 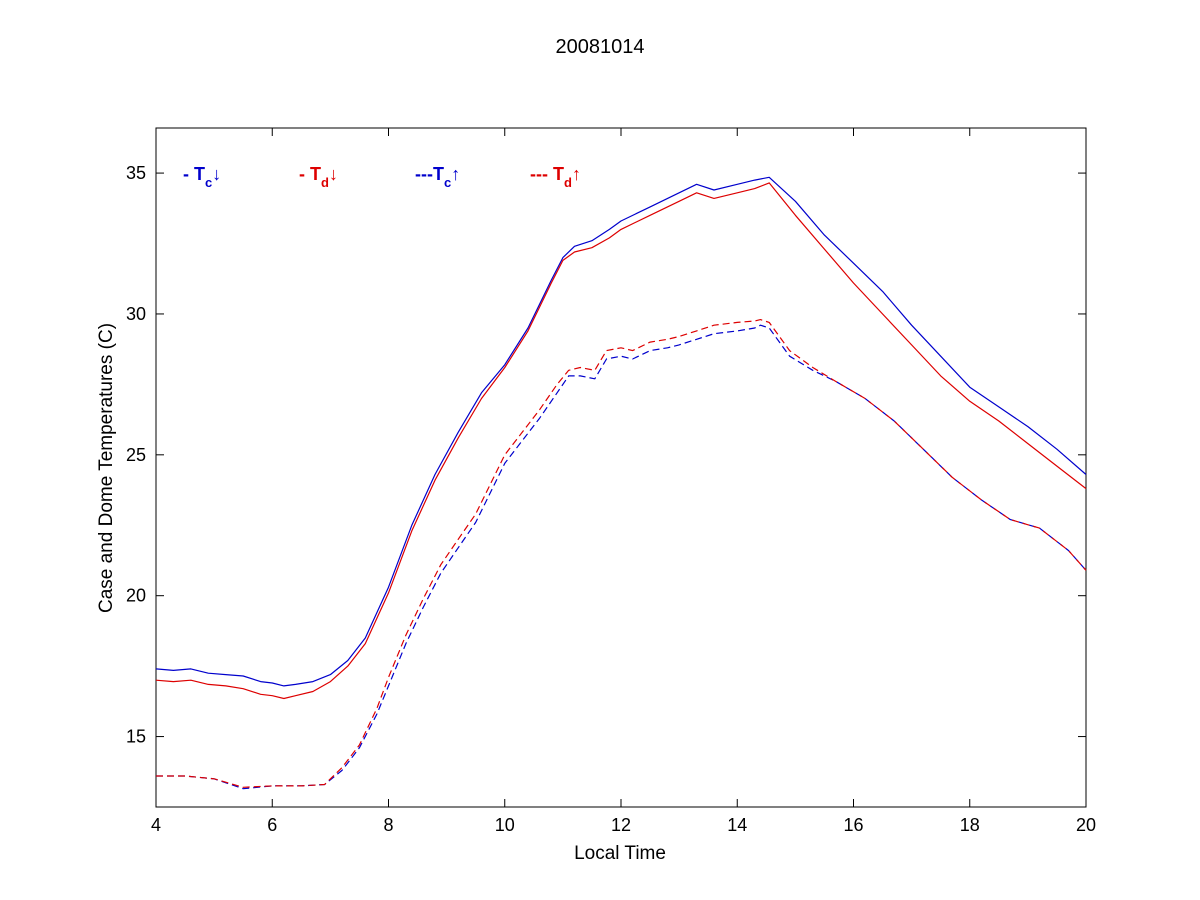 What do you see at coordinates (620, 853) in the screenshot?
I see `x-axis-label: Local Time` at bounding box center [620, 853].